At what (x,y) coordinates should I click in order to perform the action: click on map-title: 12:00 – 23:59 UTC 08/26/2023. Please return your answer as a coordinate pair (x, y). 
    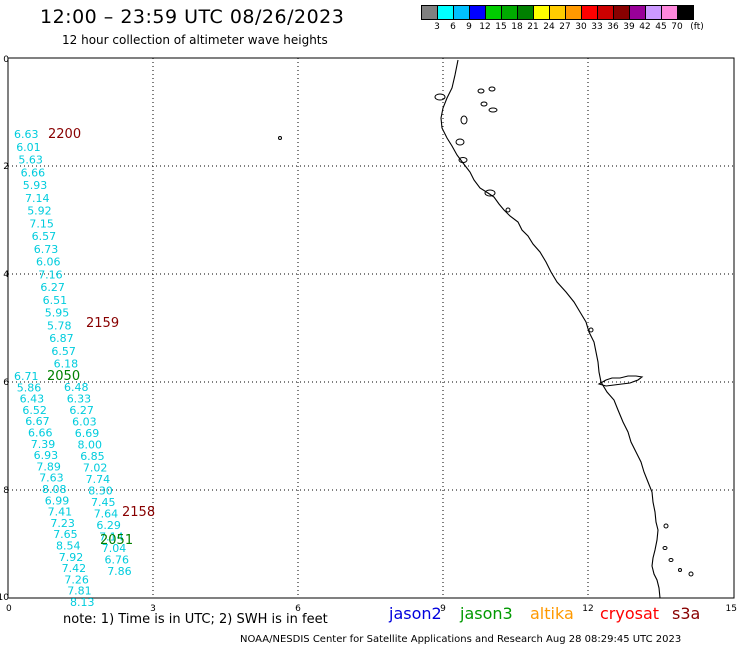
    Looking at the image, I should click on (192, 17).